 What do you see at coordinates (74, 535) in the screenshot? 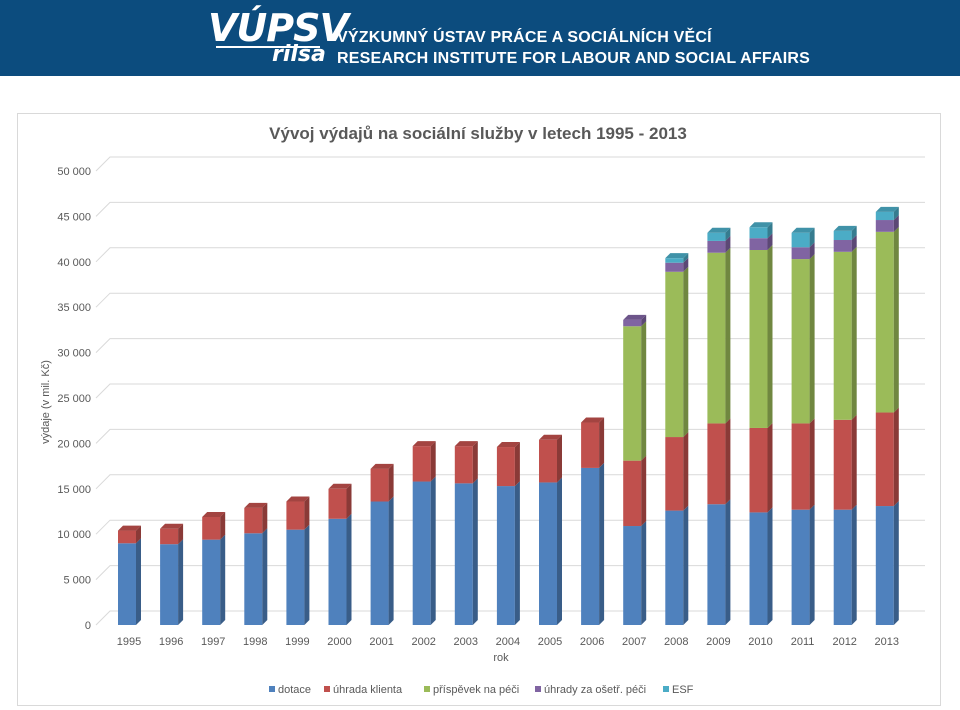
I see `y-tick-label: 10 000` at bounding box center [74, 535].